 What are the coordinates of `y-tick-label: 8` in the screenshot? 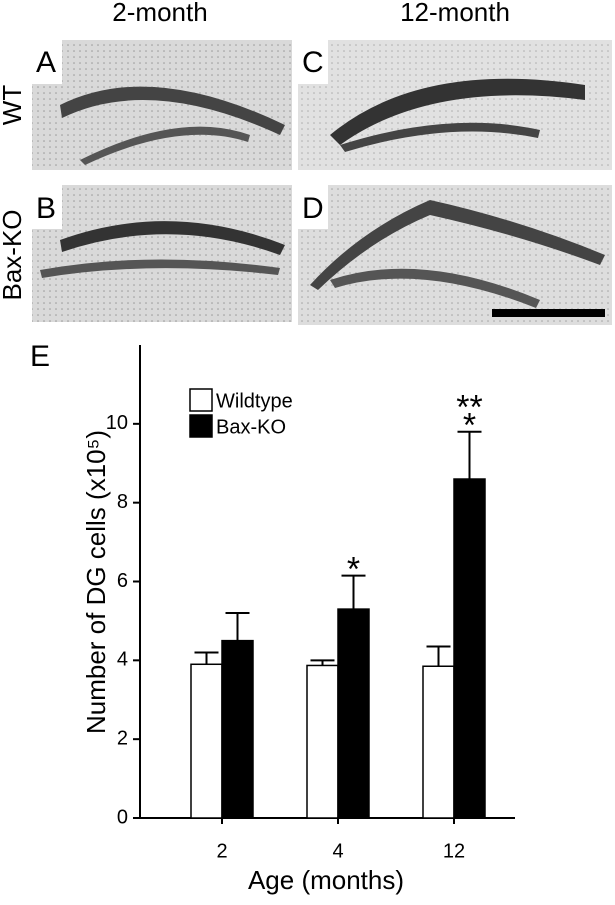 It's located at (122, 502).